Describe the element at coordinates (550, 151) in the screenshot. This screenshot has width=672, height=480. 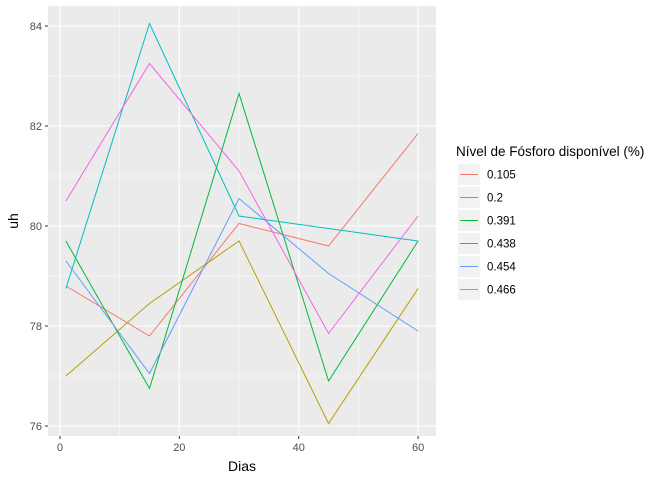
I see `legend-title: Nível de Fósforo disponível (%)` at that location.